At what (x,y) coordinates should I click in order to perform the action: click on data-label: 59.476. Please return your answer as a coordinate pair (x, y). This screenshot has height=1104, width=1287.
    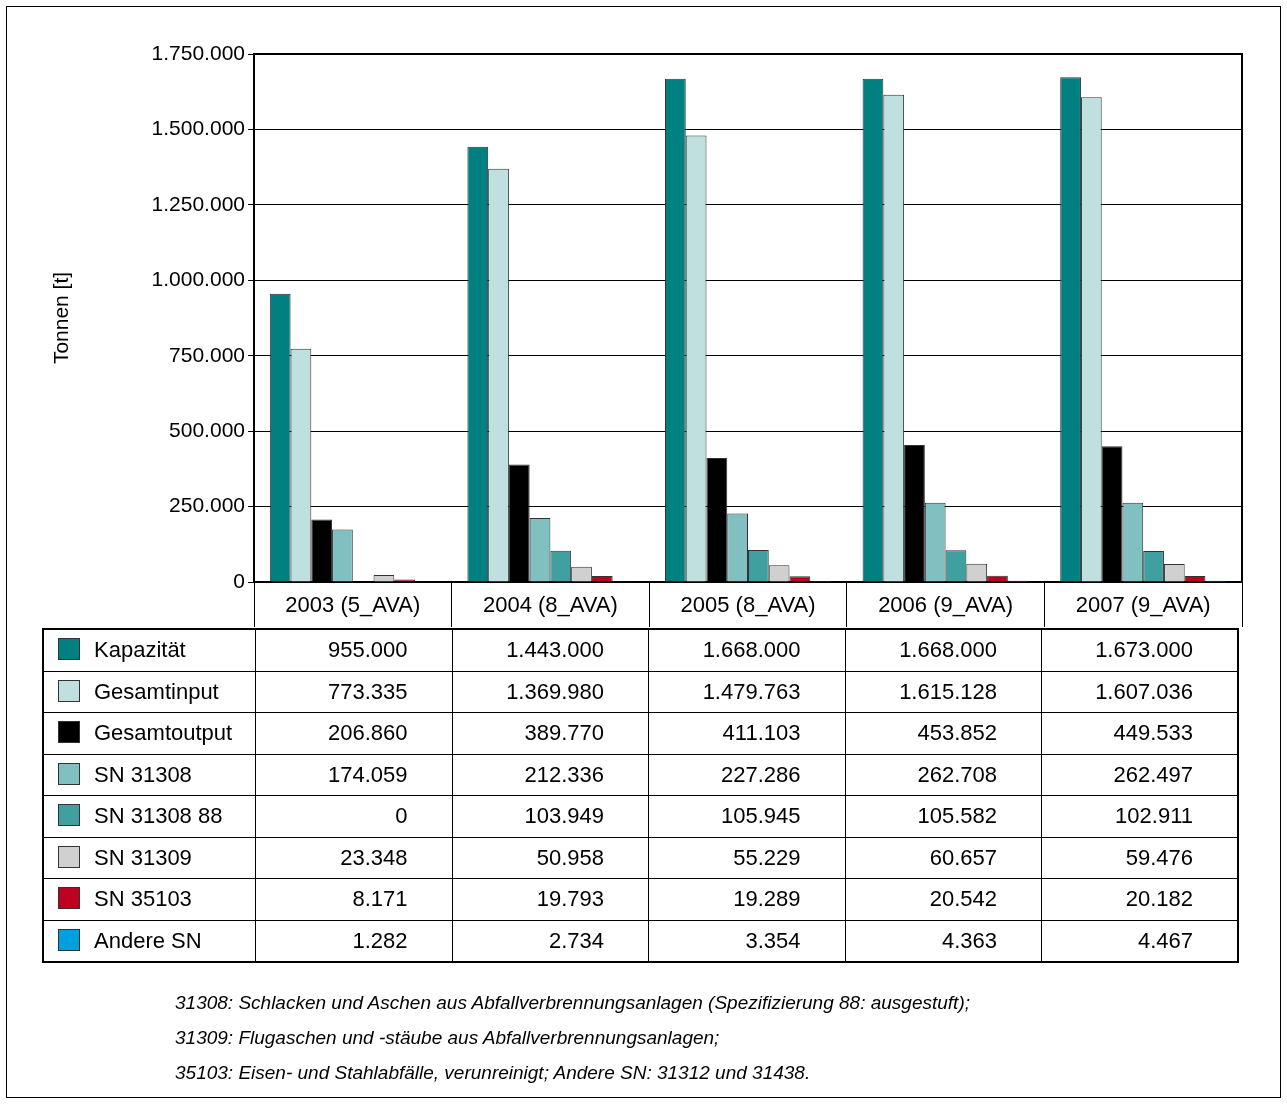
    Looking at the image, I should click on (1139, 858).